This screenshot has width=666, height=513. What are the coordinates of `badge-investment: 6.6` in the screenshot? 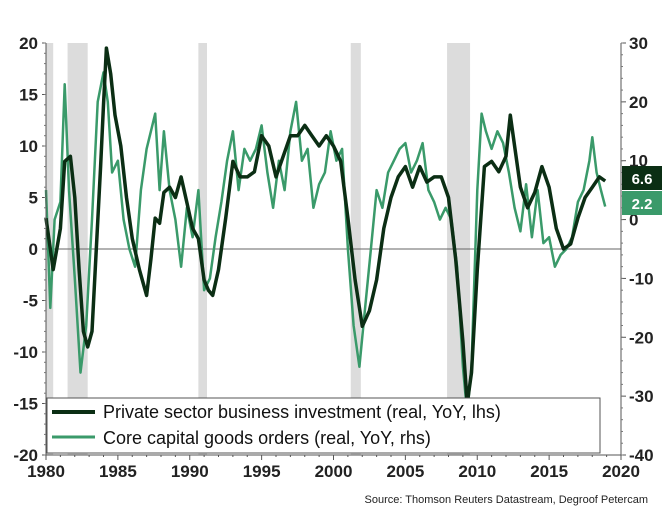 It's located at (642, 179).